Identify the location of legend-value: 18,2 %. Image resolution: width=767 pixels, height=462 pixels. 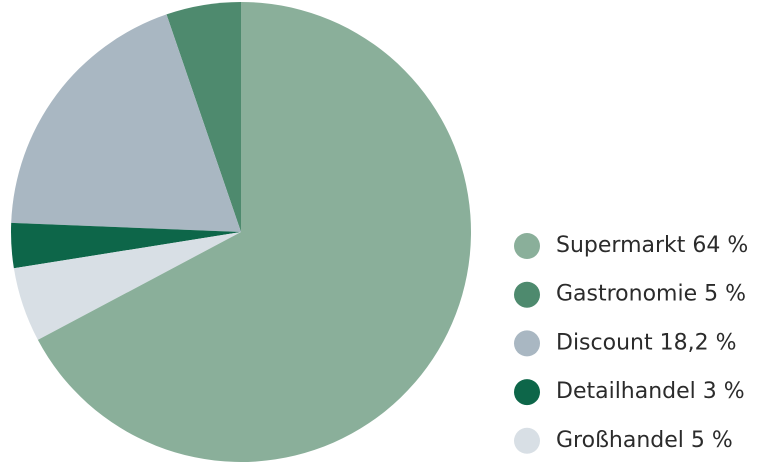
(698, 342).